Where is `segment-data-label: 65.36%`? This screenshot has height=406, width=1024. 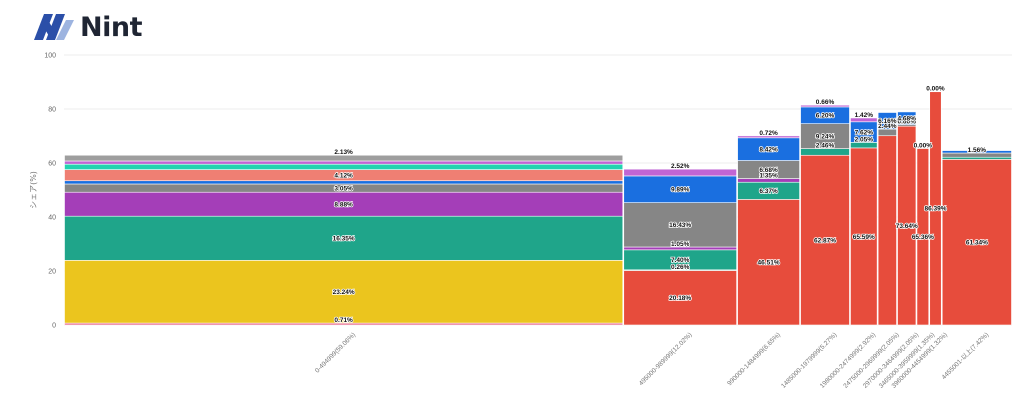 segment-data-label: 65.36% is located at coordinates (923, 237).